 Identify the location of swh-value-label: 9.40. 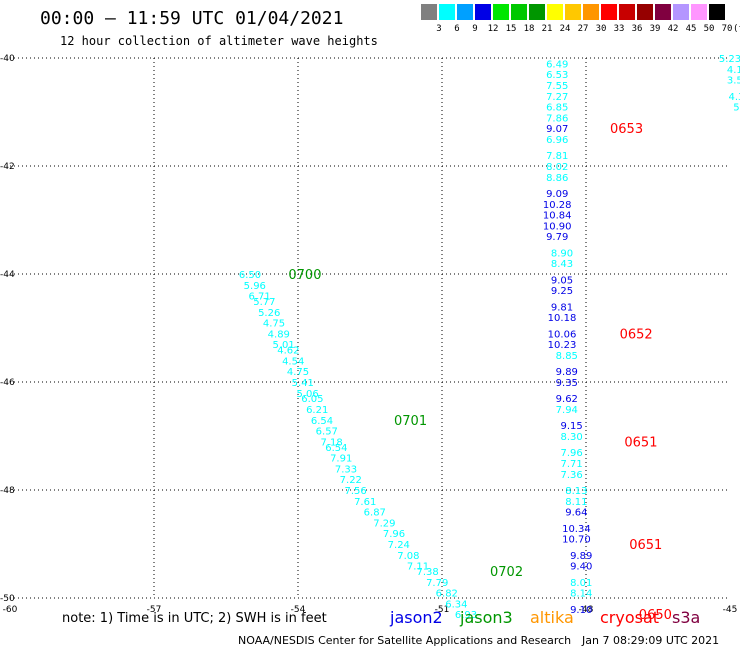
(581, 567).